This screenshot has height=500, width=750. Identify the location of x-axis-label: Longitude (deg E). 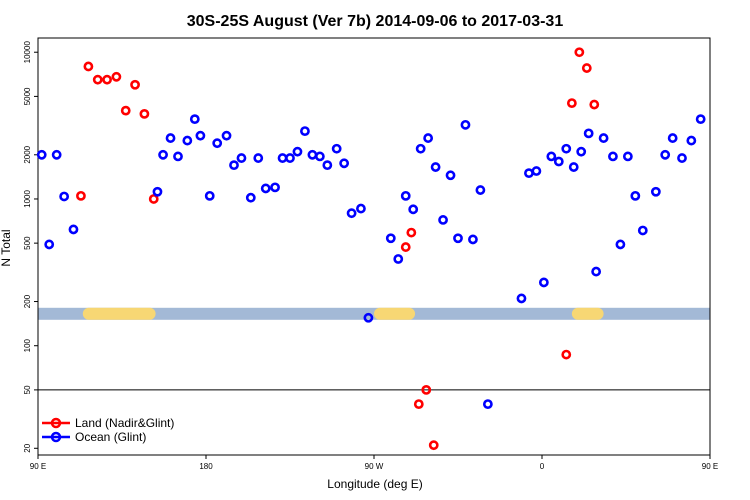
(374, 484).